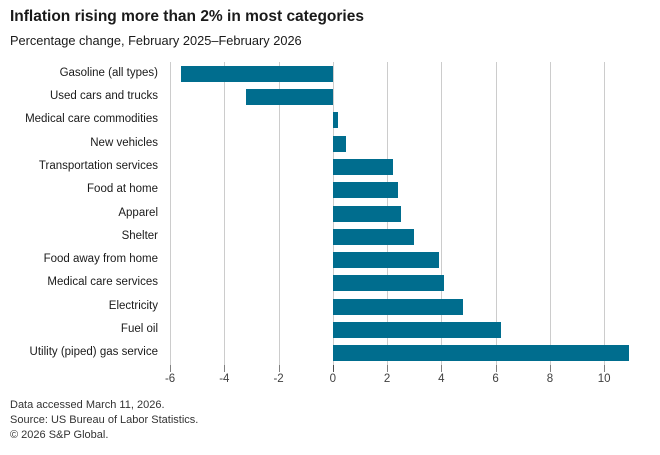 Image resolution: width=660 pixels, height=455 pixels. Describe the element at coordinates (289, 96) in the screenshot. I see `bar-used-cars-and-trucks` at that location.